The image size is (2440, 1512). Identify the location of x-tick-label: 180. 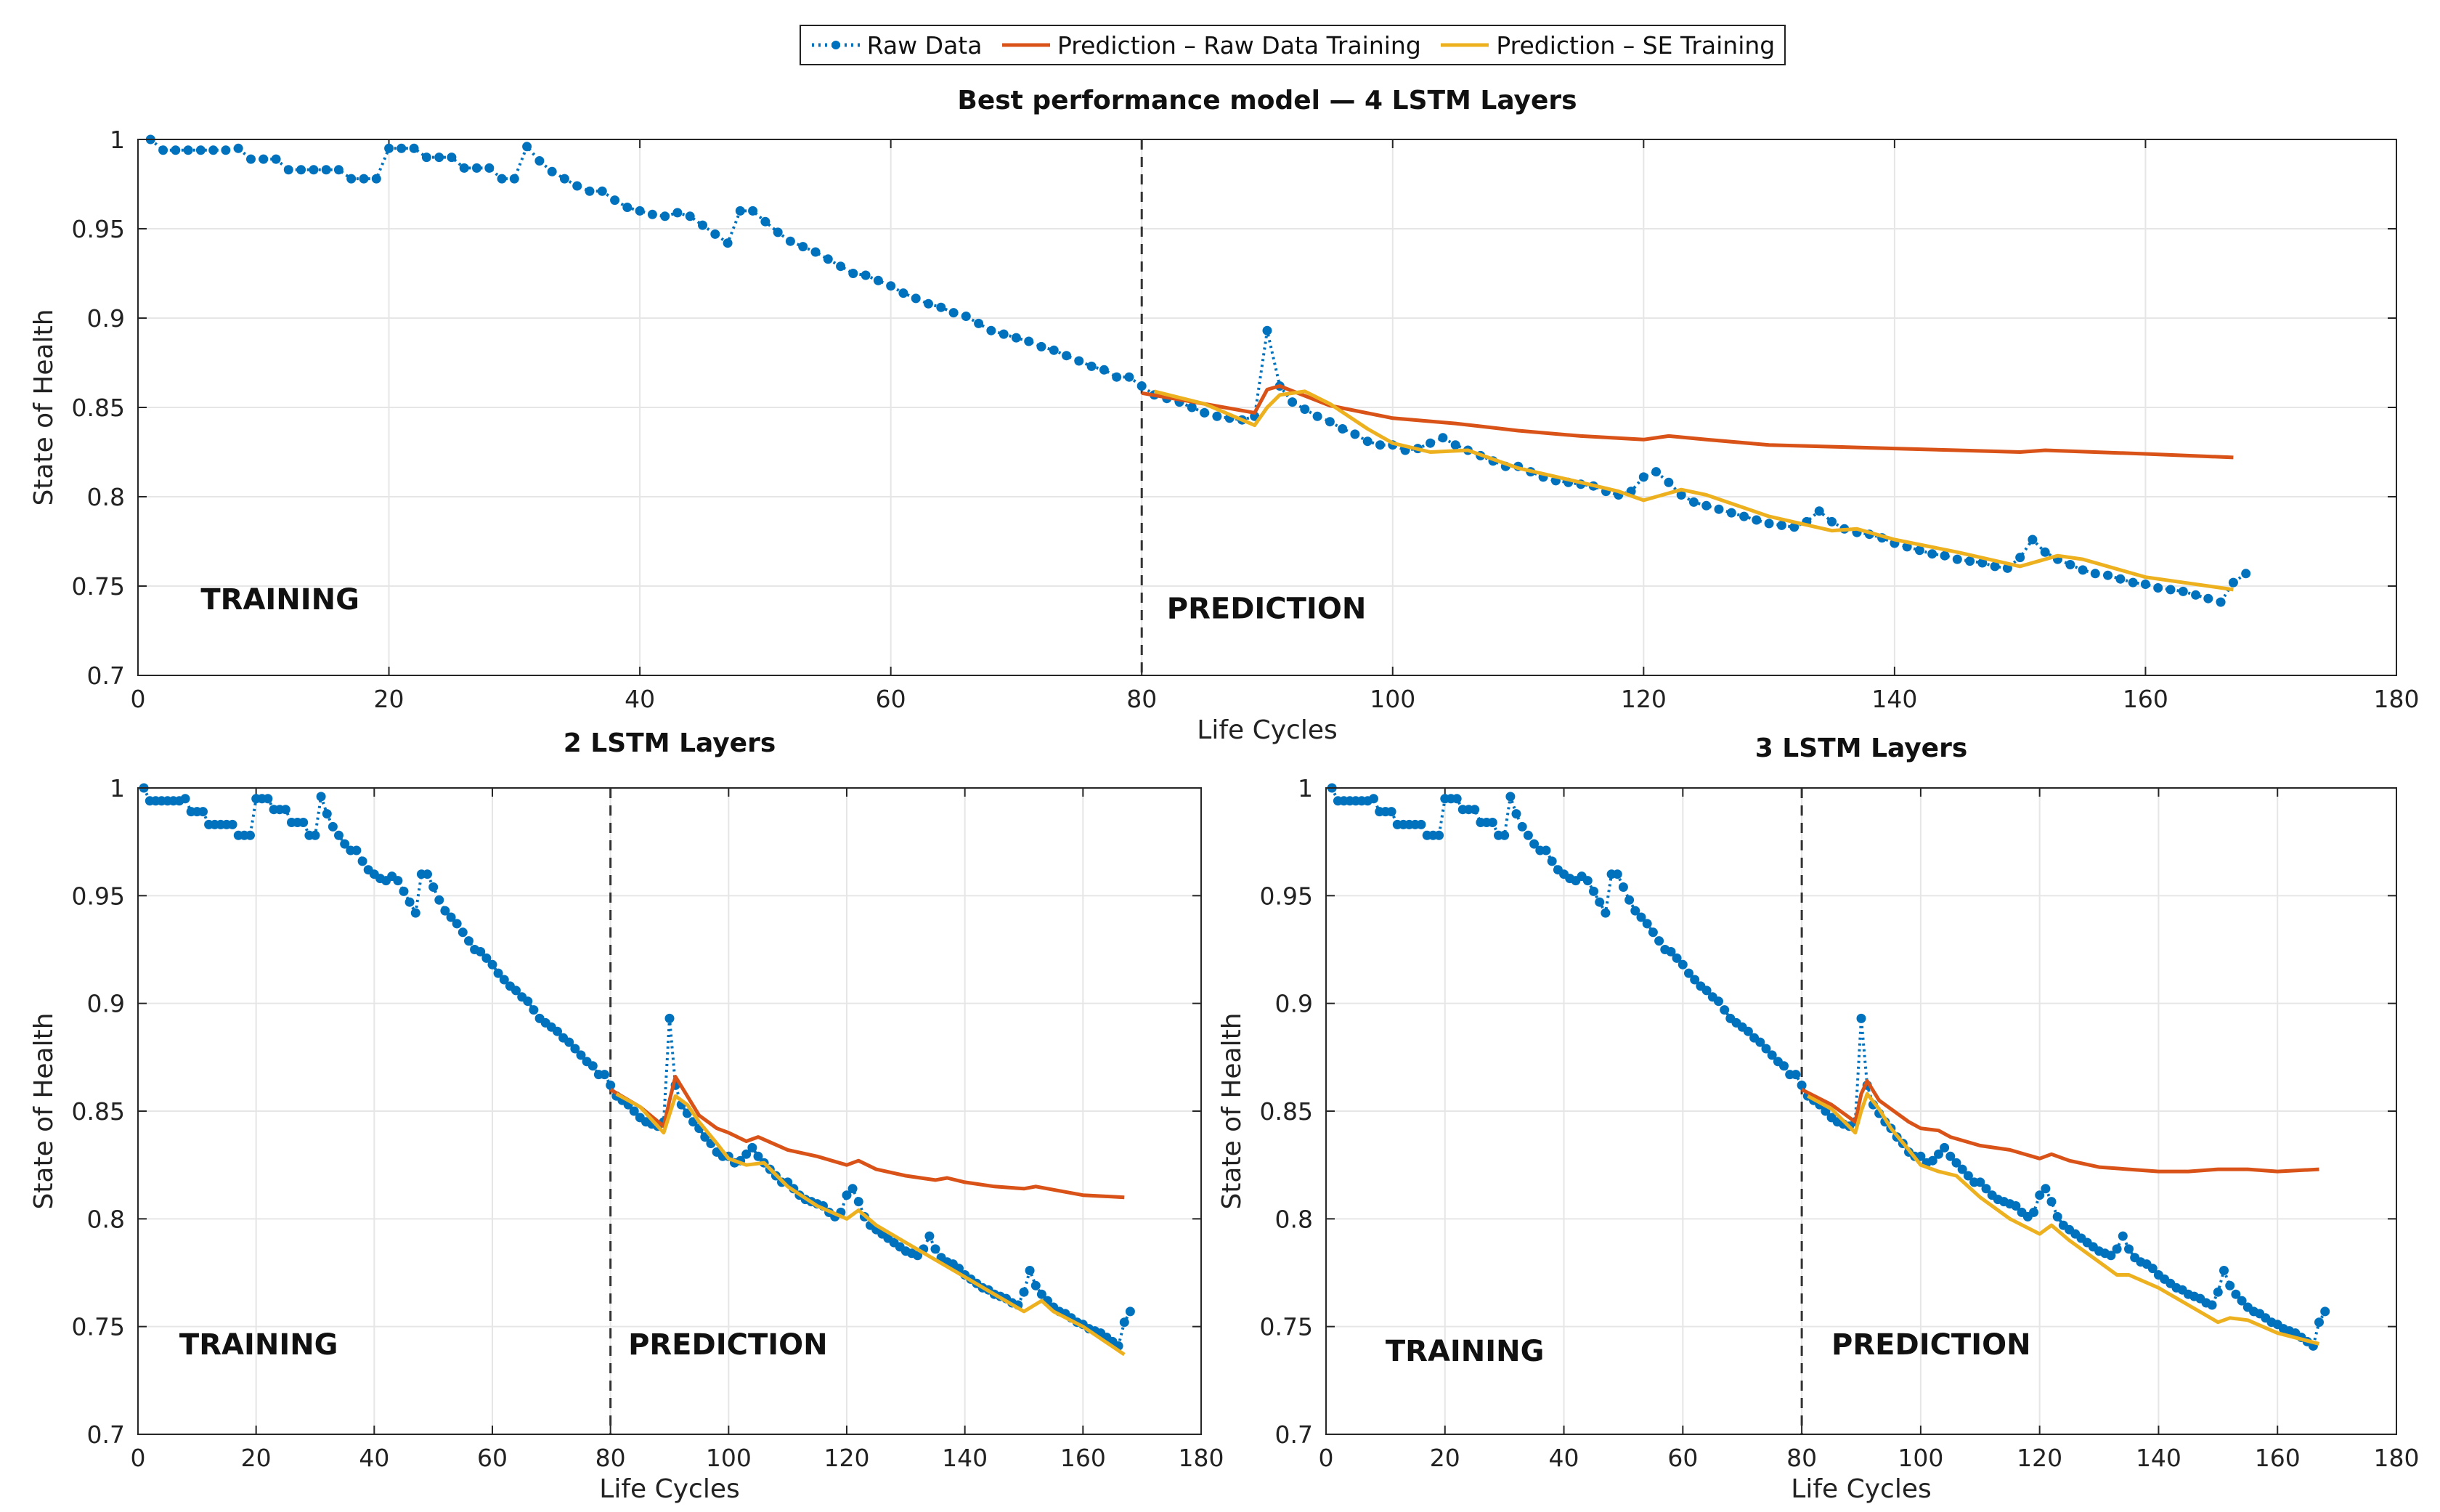
(2397, 1458).